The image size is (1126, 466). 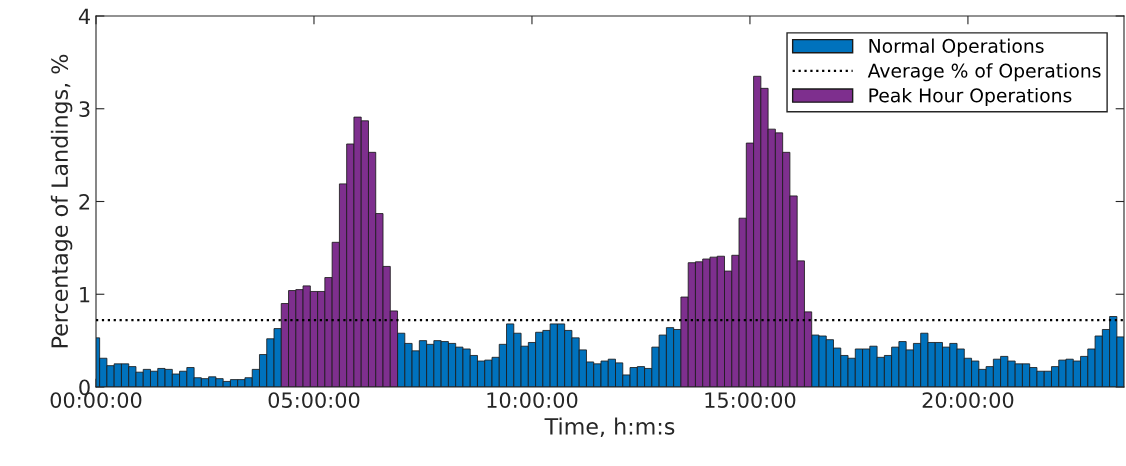 What do you see at coordinates (532, 400) in the screenshot?
I see `x-tick-label: 10:00:00` at bounding box center [532, 400].